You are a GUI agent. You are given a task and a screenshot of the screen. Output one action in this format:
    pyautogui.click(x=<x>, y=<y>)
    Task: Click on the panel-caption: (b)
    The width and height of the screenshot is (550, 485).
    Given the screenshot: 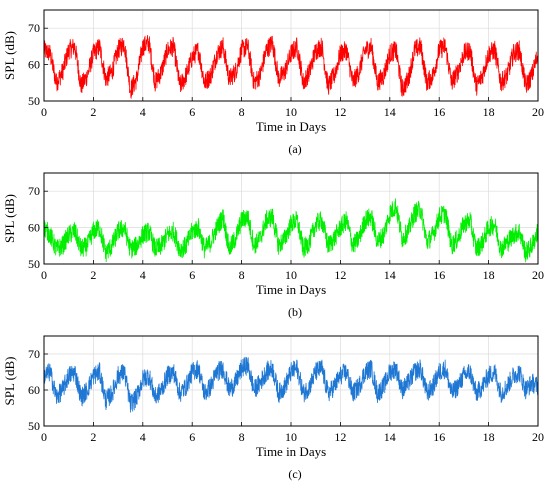 What is the action you would take?
    pyautogui.click(x=295, y=312)
    